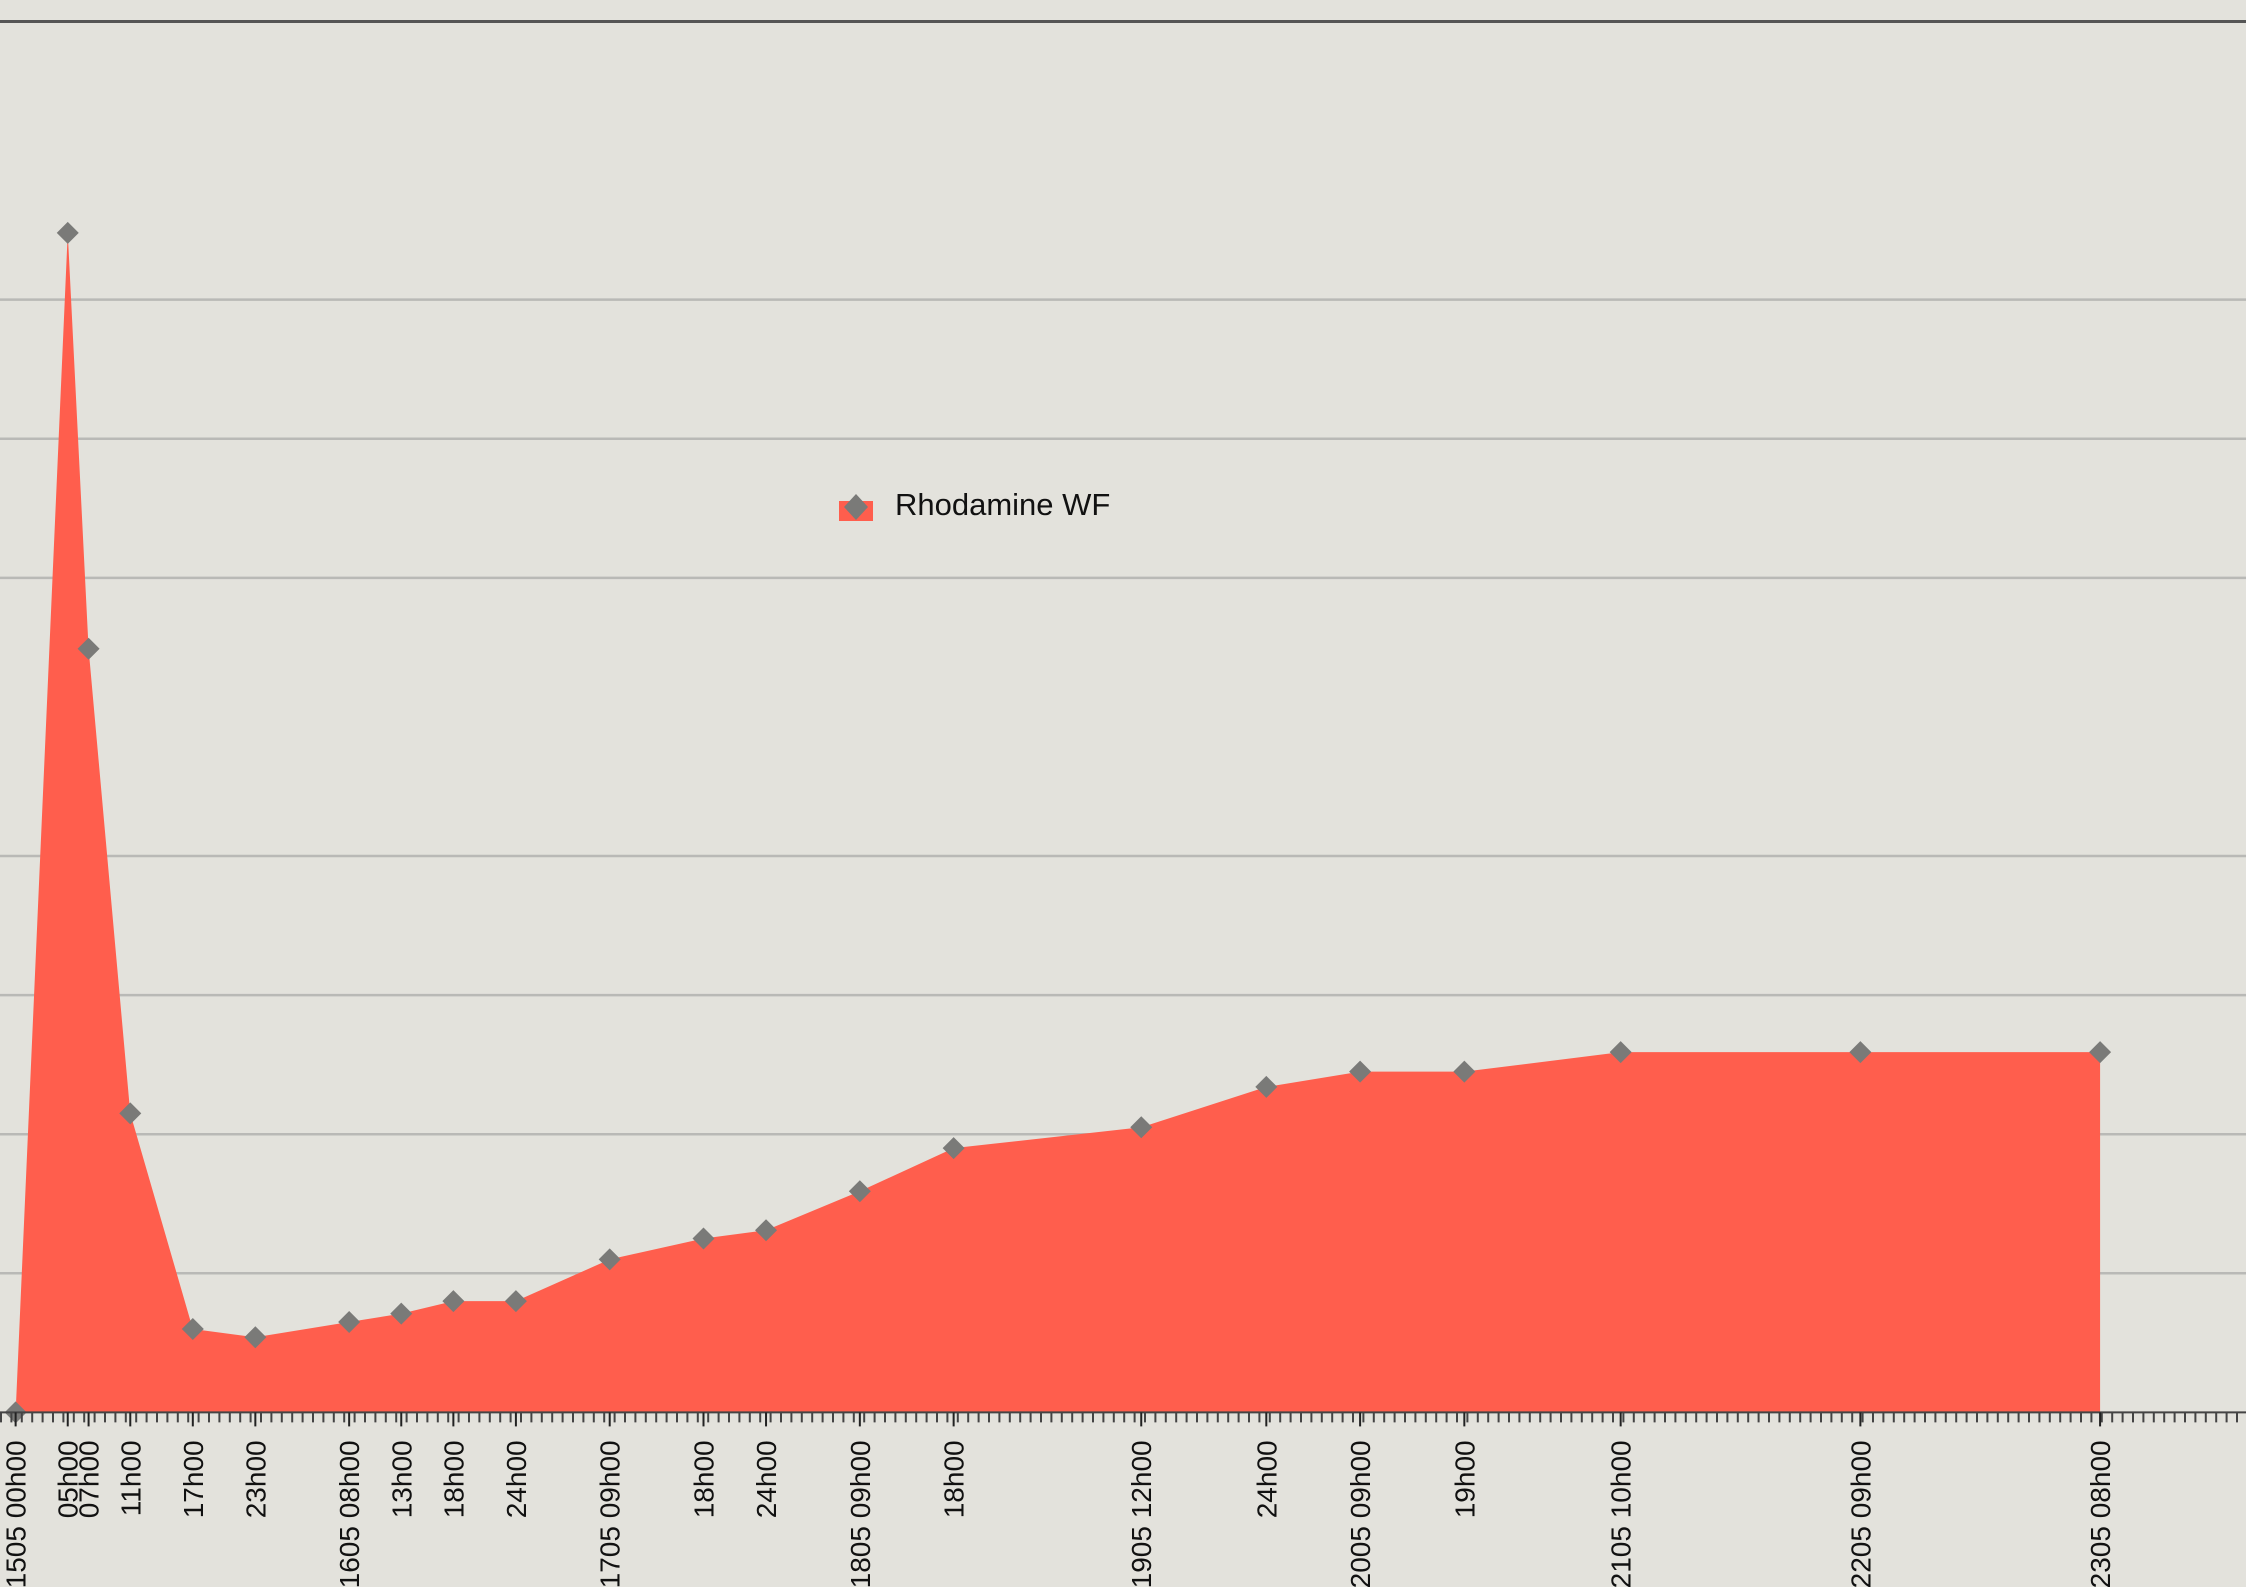  What do you see at coordinates (1002, 504) in the screenshot?
I see `legend-label: Rhodamine WF` at bounding box center [1002, 504].